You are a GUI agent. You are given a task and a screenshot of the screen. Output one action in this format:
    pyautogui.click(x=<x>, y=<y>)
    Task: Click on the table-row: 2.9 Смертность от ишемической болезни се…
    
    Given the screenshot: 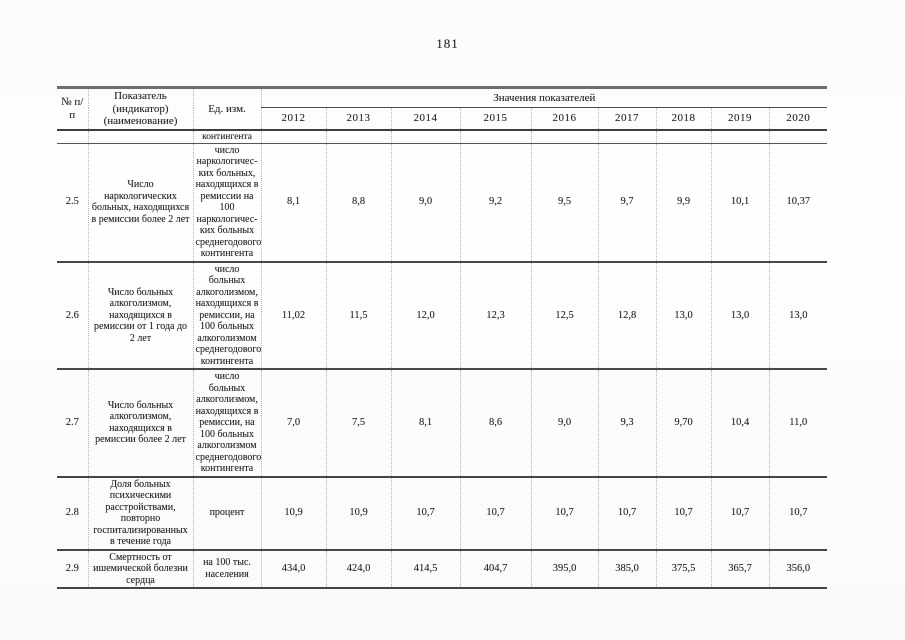 What is the action you would take?
    pyautogui.click(x=442, y=569)
    